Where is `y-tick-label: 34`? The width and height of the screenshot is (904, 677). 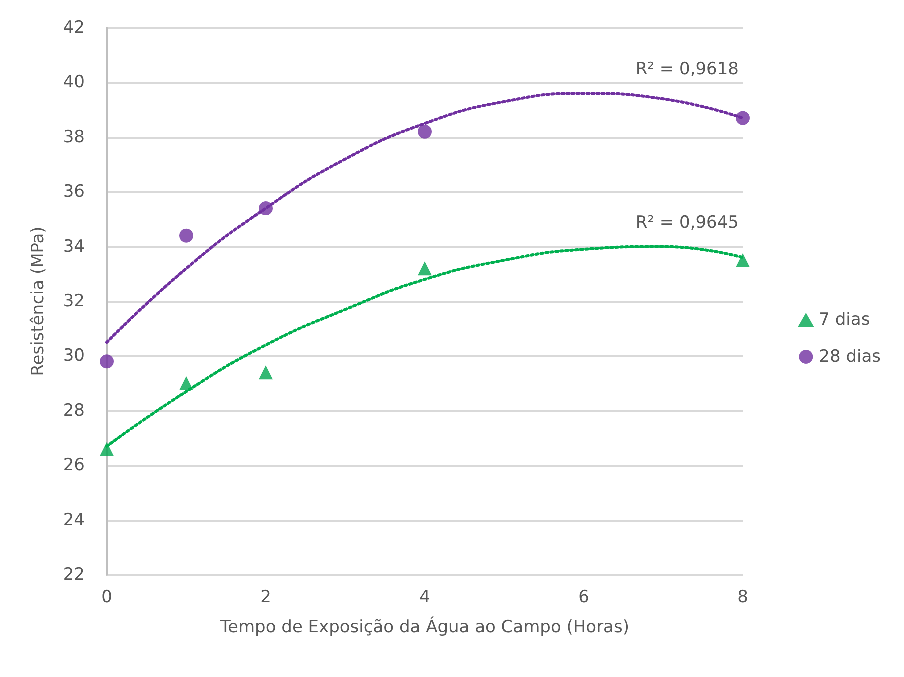
y-tick-label: 34 is located at coordinates (74, 246).